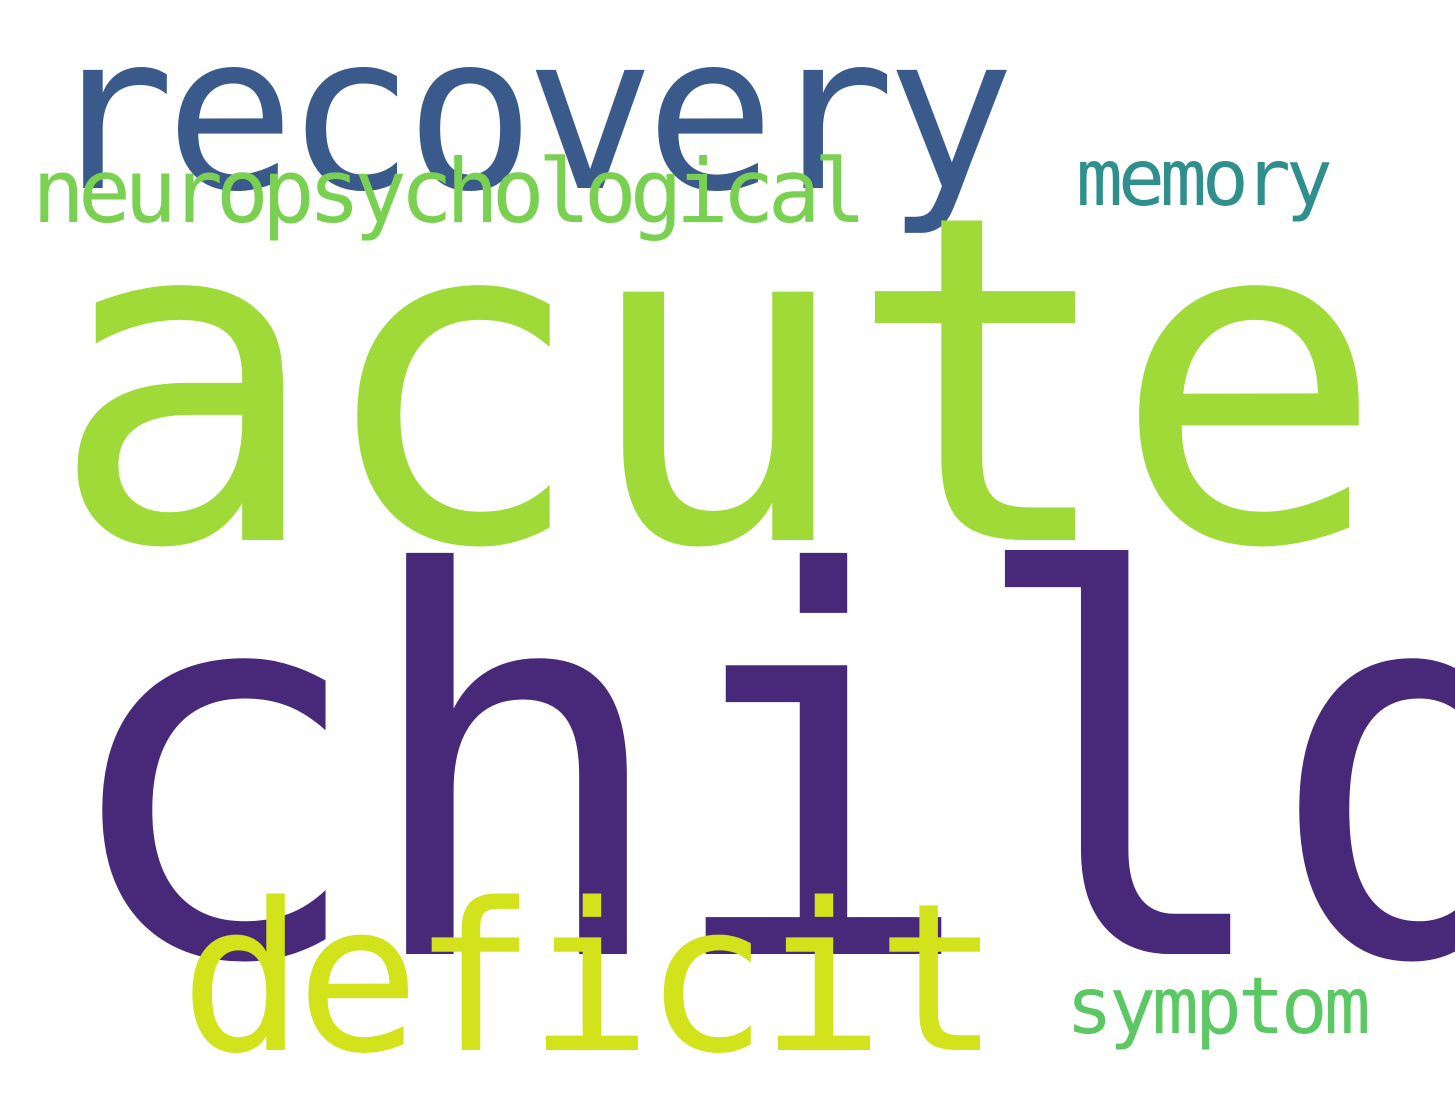 The height and width of the screenshot is (1106, 1455). Describe the element at coordinates (590, 979) in the screenshot. I see `word-deficit: deficit` at that location.